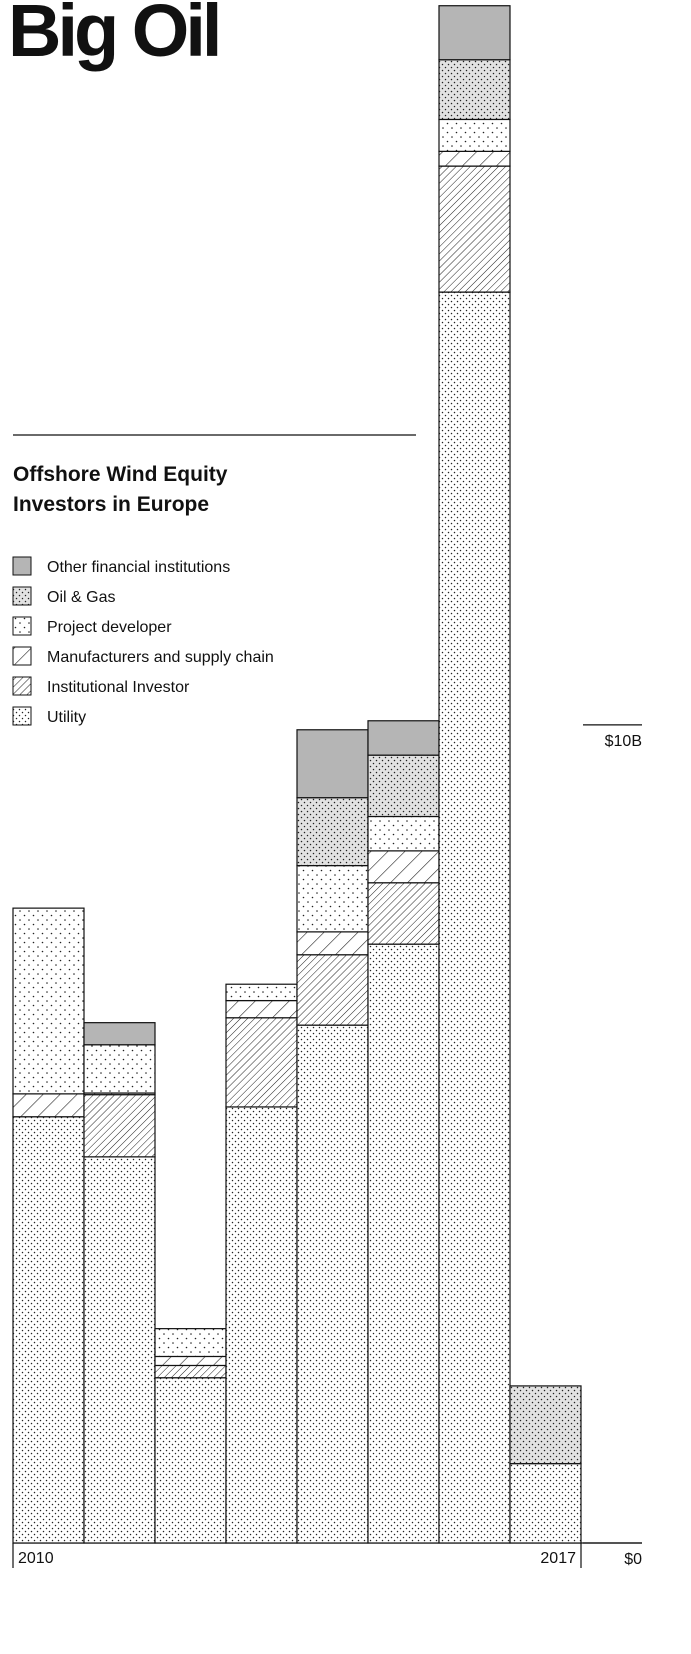 Image resolution: width=691 pixels, height=1654 pixels. Describe the element at coordinates (623, 741) in the screenshot. I see `y-tick-label: $10B` at that location.